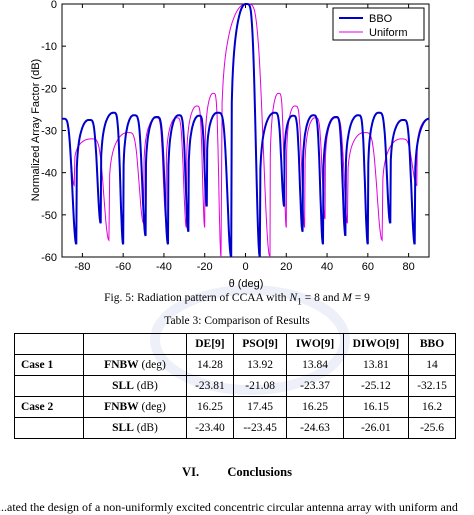 This screenshot has width=474, height=515. I want to click on value-cell: -23.81, so click(210, 386).